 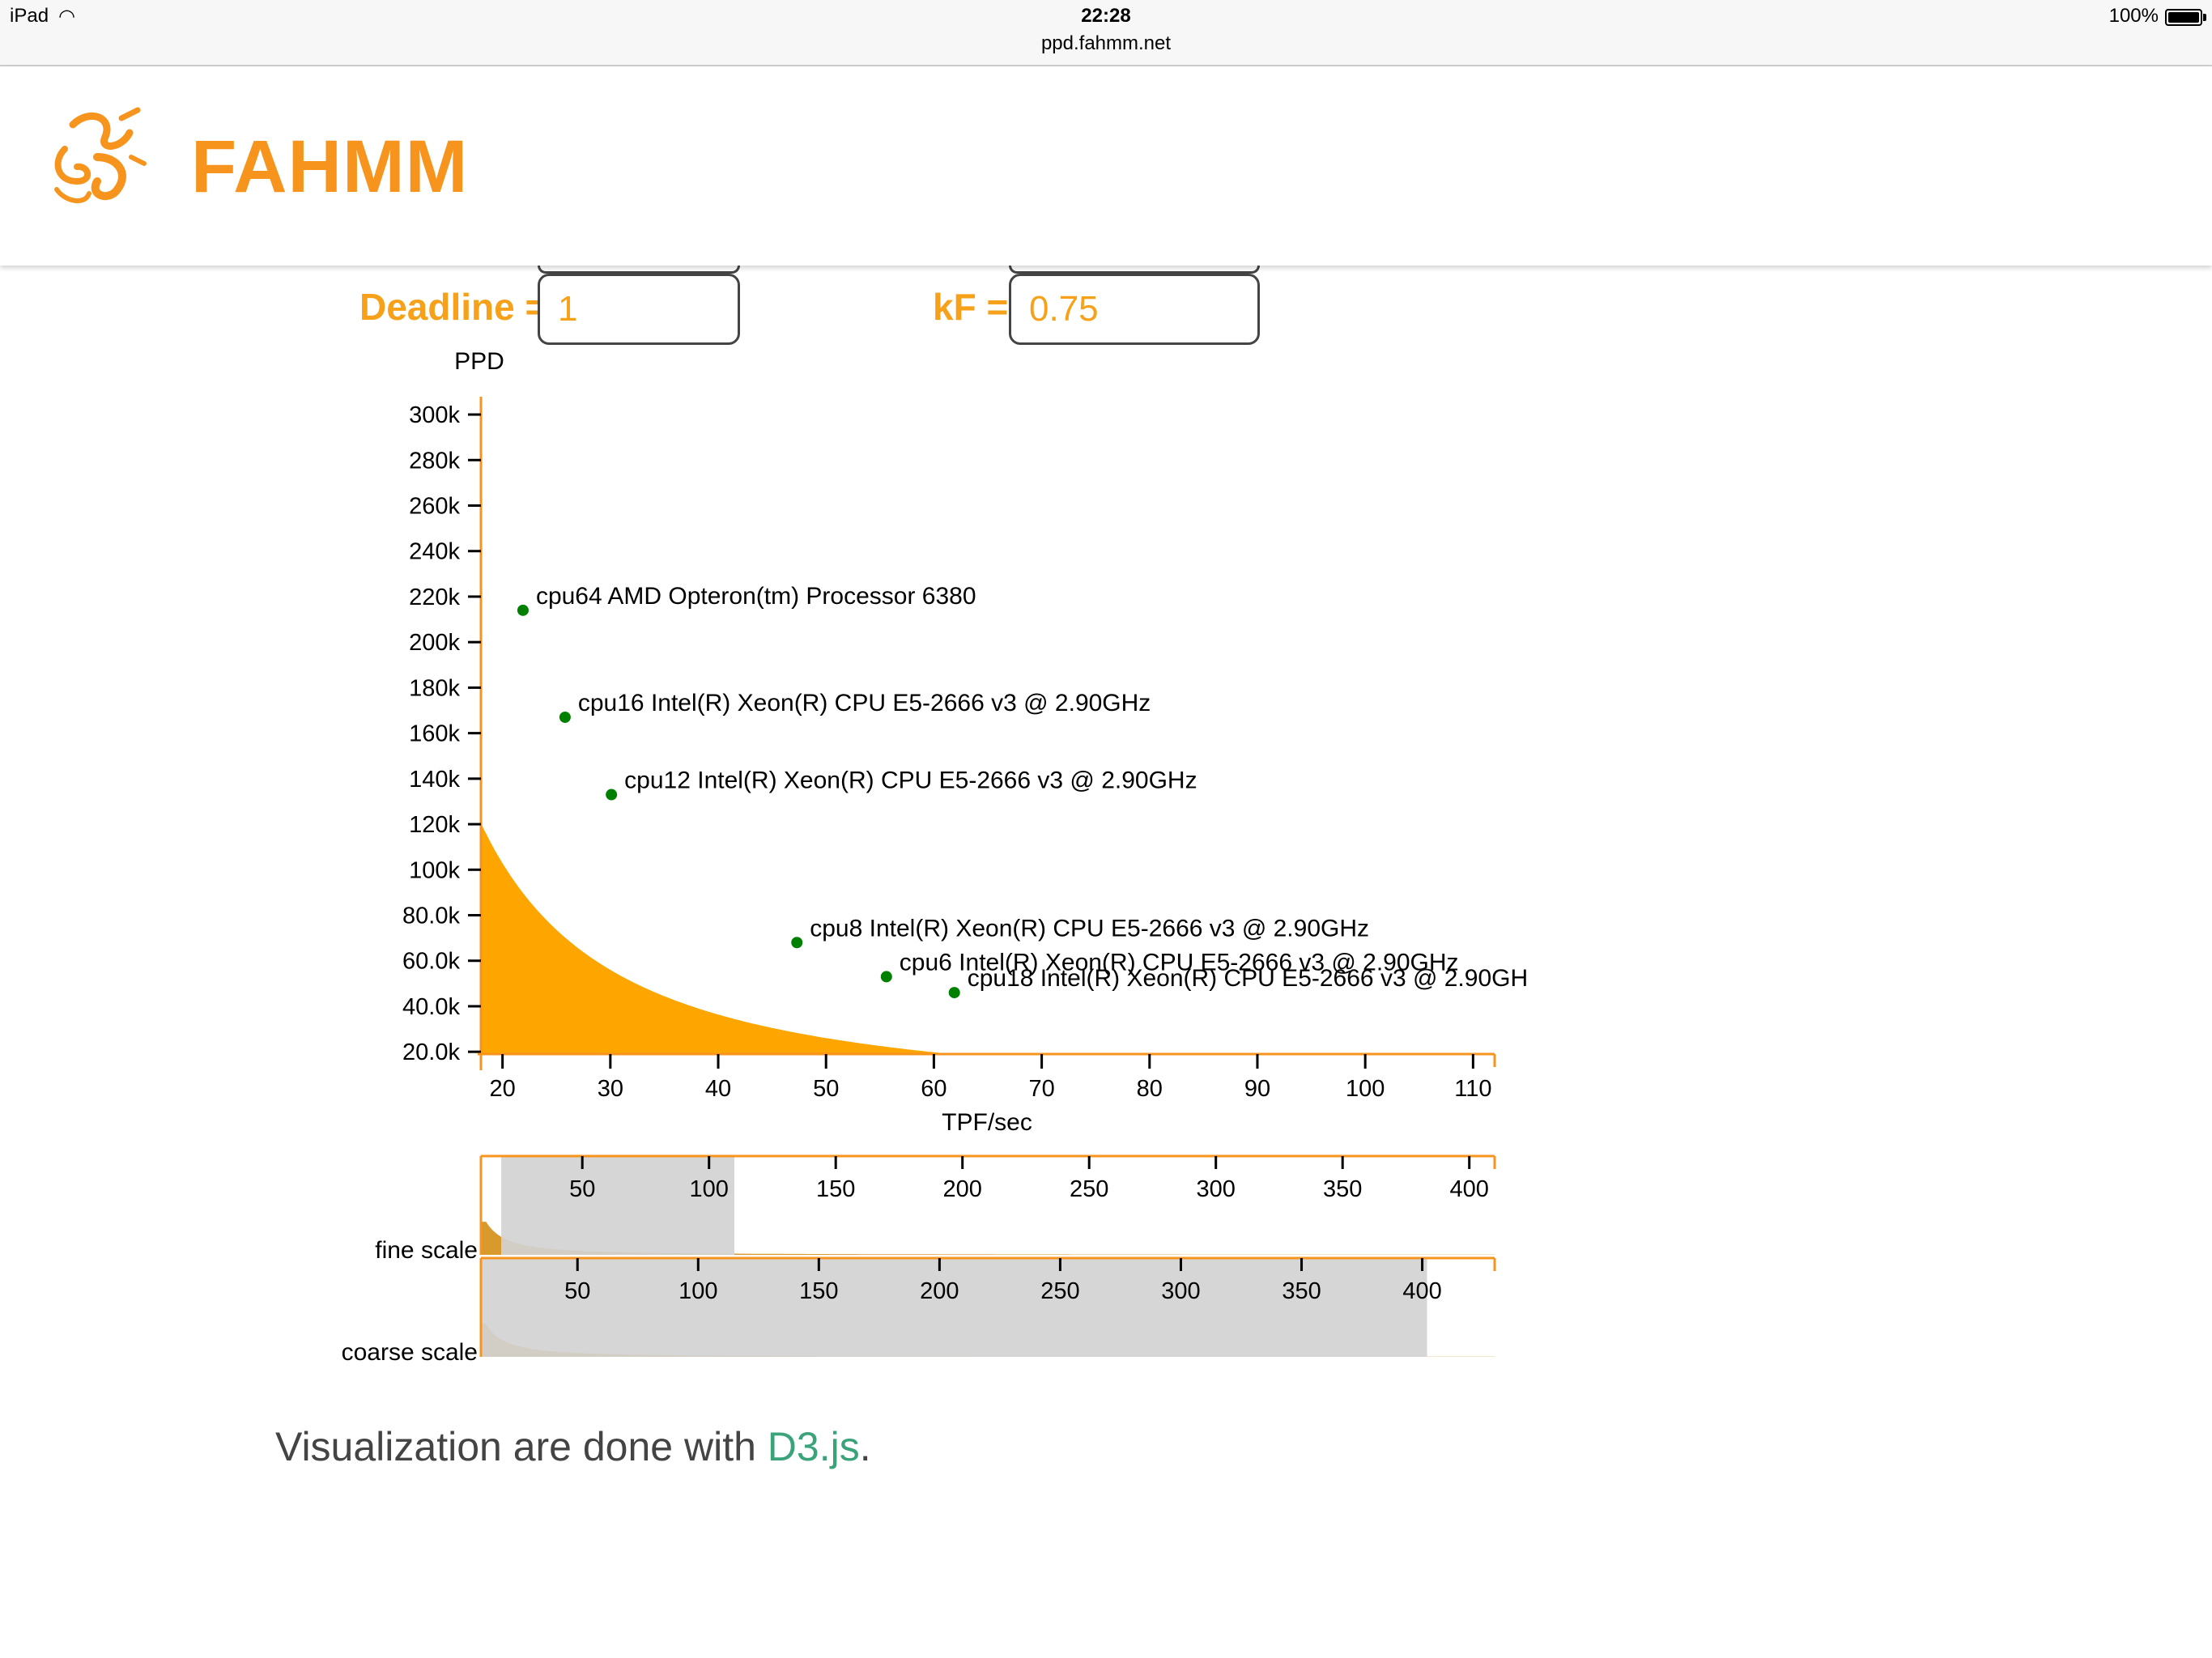 What do you see at coordinates (434, 643) in the screenshot?
I see `y-tick-label: 200k` at bounding box center [434, 643].